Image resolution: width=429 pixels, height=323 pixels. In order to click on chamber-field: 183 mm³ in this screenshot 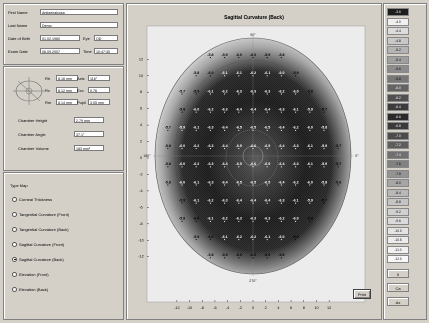, I will do `click(89, 148)`.